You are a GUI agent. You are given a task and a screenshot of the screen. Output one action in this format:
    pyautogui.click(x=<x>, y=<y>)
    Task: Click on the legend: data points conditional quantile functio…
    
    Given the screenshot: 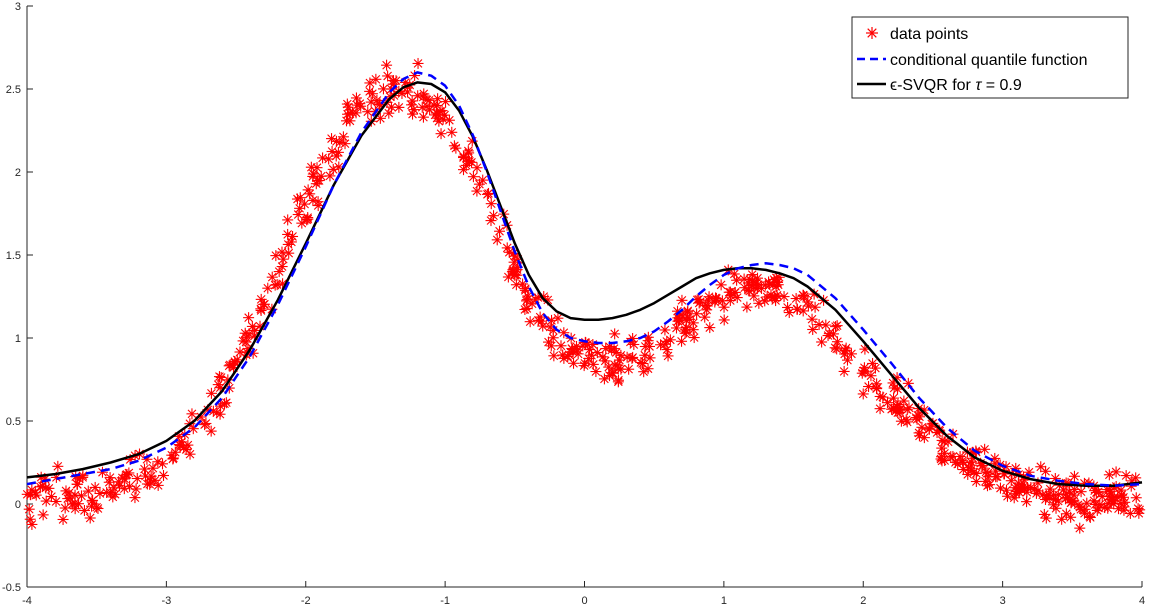 What is the action you would take?
    pyautogui.click(x=990, y=57)
    